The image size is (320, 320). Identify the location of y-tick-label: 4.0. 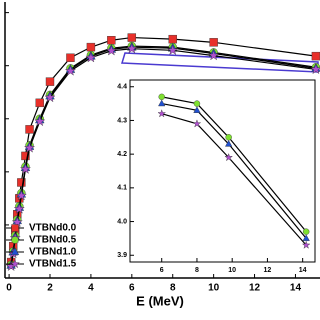
(122, 221).